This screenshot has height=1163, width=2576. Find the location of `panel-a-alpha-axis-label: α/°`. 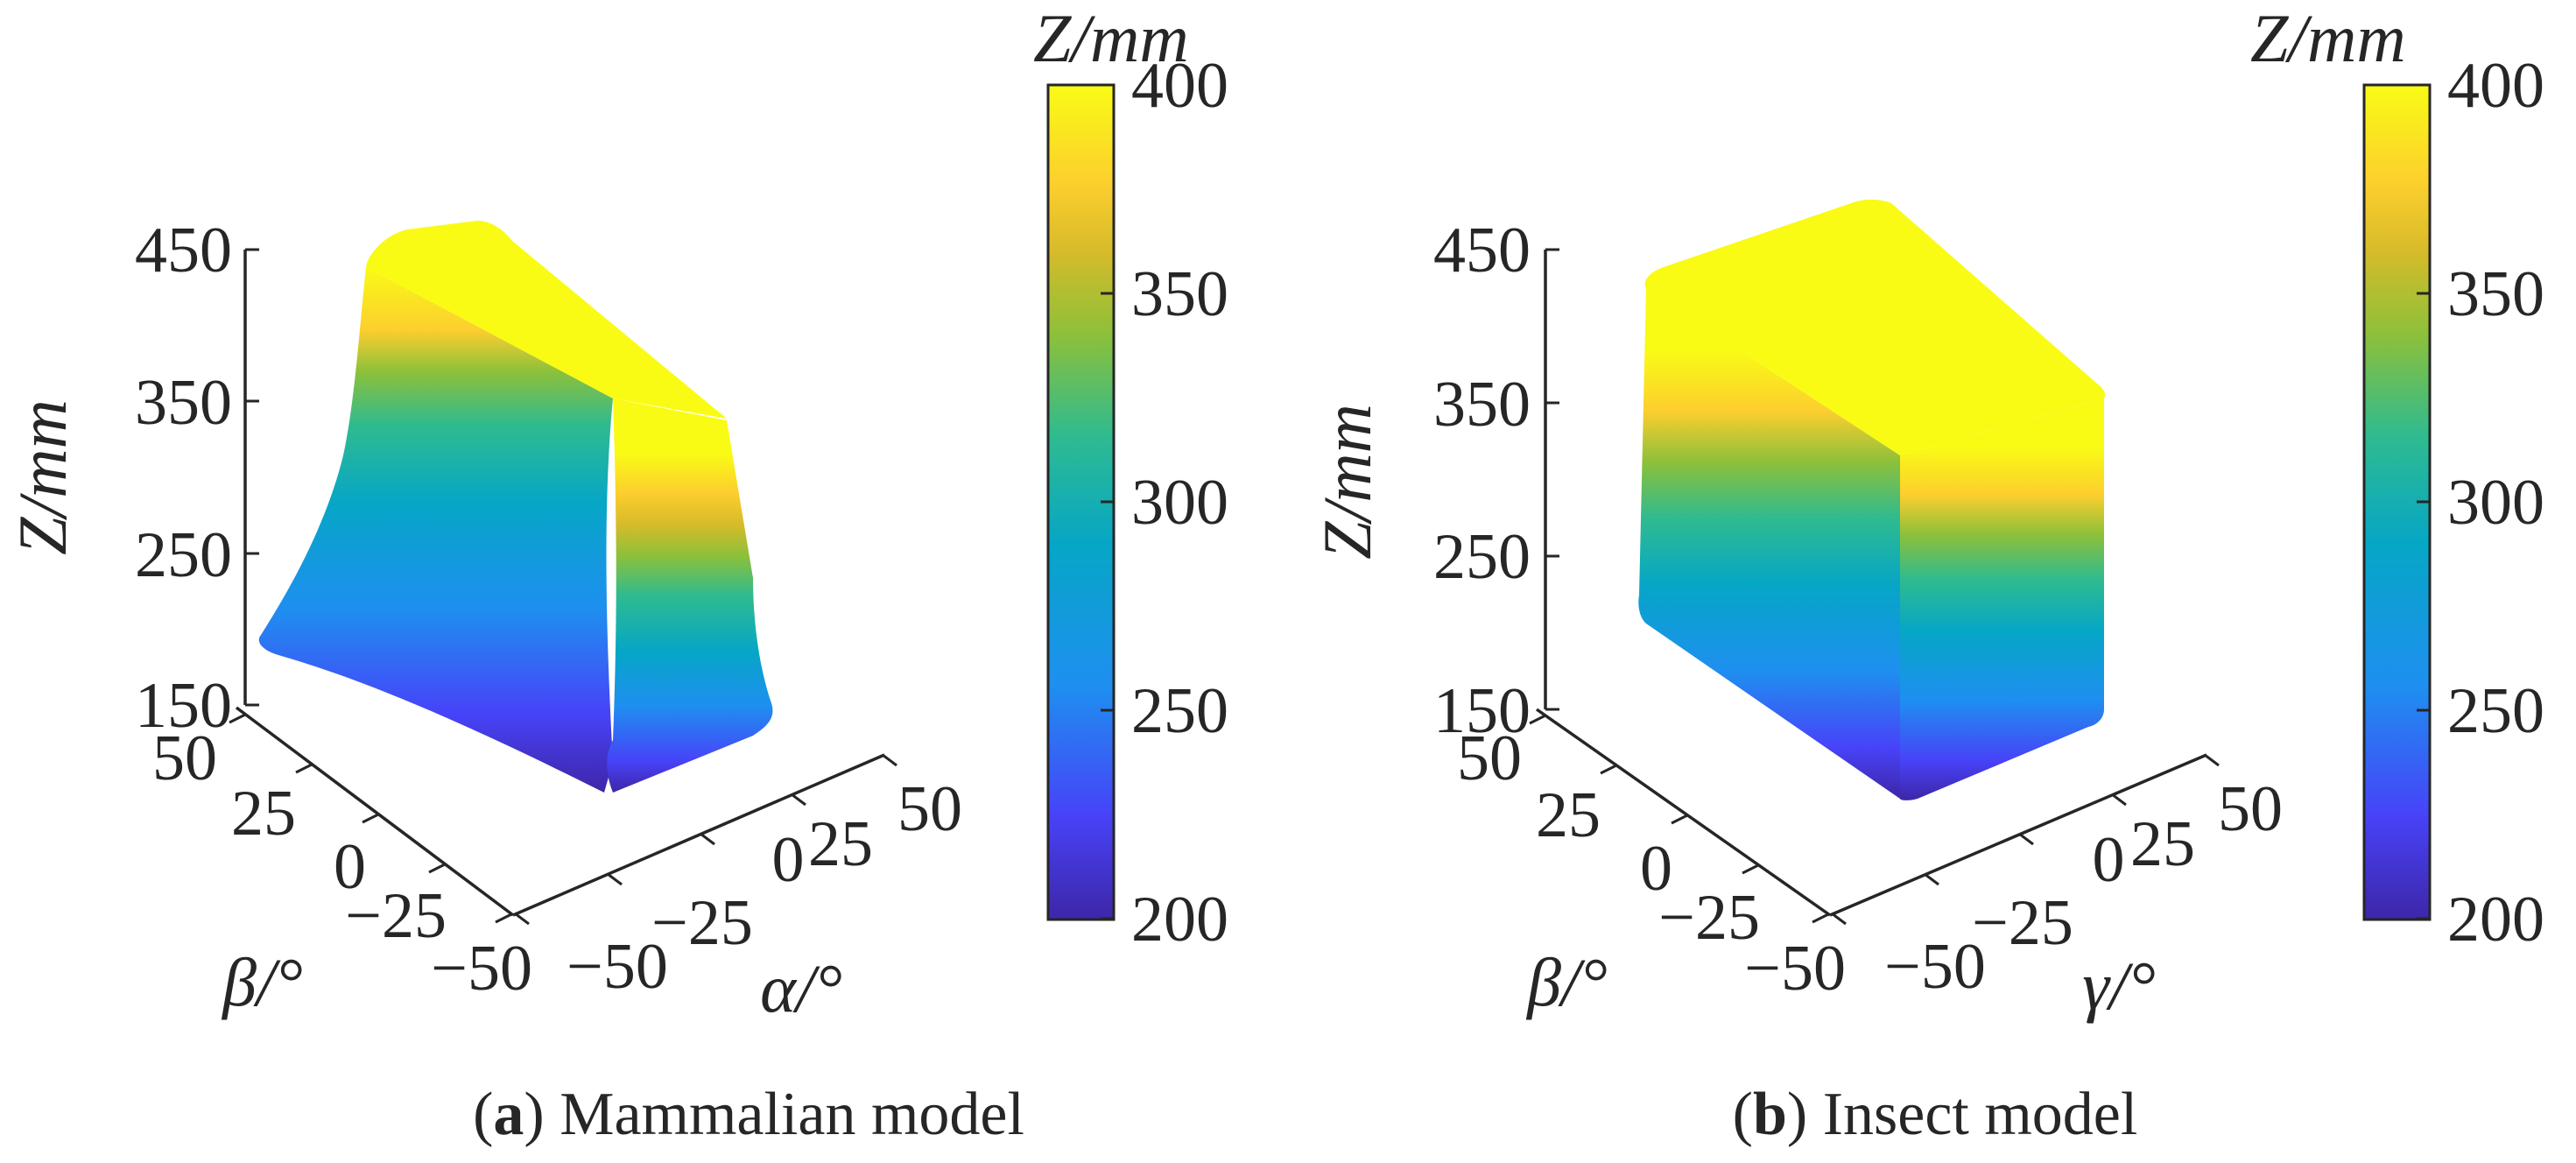

panel-a-alpha-axis-label: α/° is located at coordinates (801, 988).